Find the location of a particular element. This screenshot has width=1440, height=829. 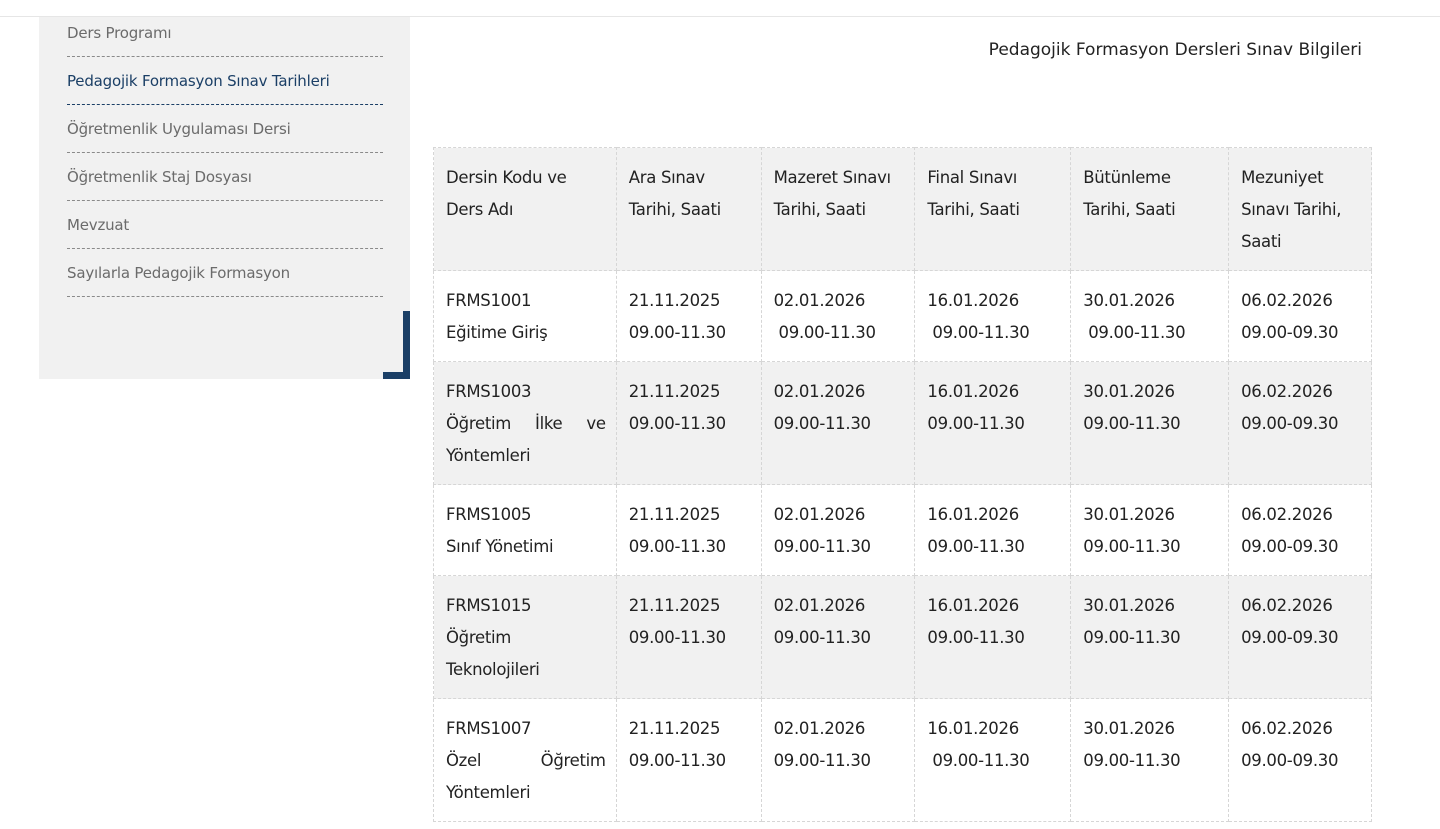

sidebar-item-ders-programi: Ders Programı is located at coordinates (225, 37).